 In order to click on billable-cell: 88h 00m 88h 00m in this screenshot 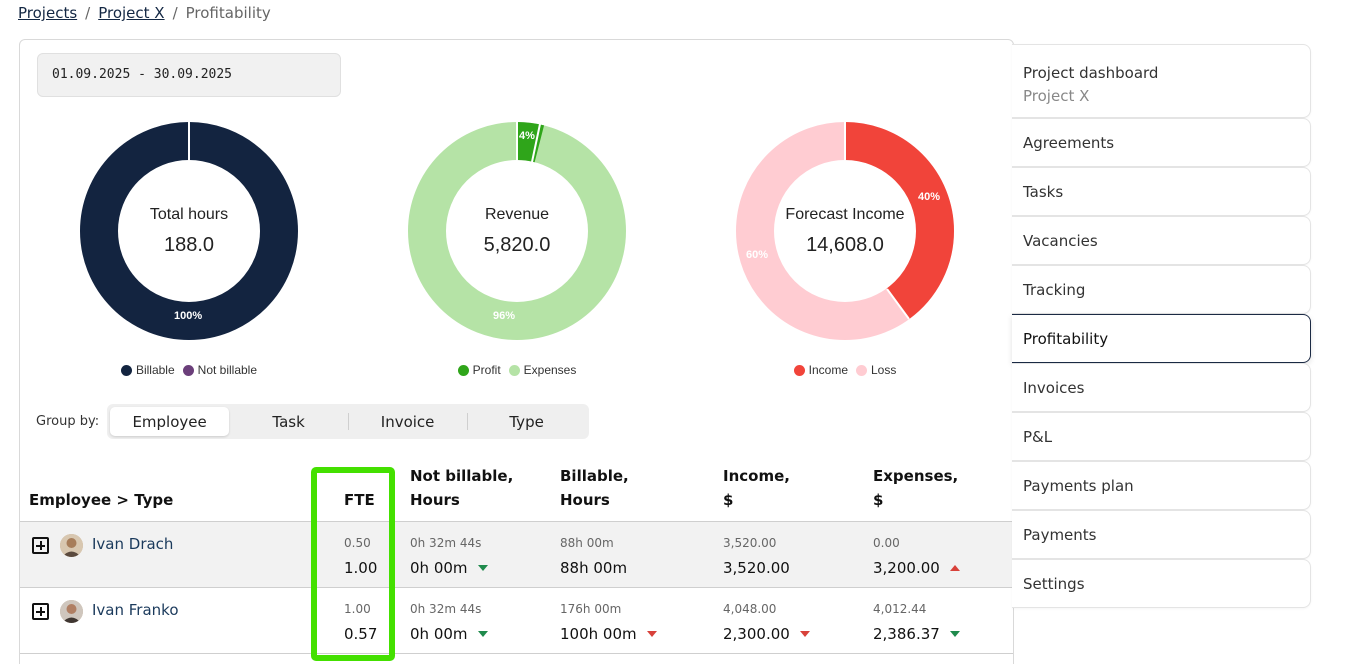, I will do `click(593, 556)`.